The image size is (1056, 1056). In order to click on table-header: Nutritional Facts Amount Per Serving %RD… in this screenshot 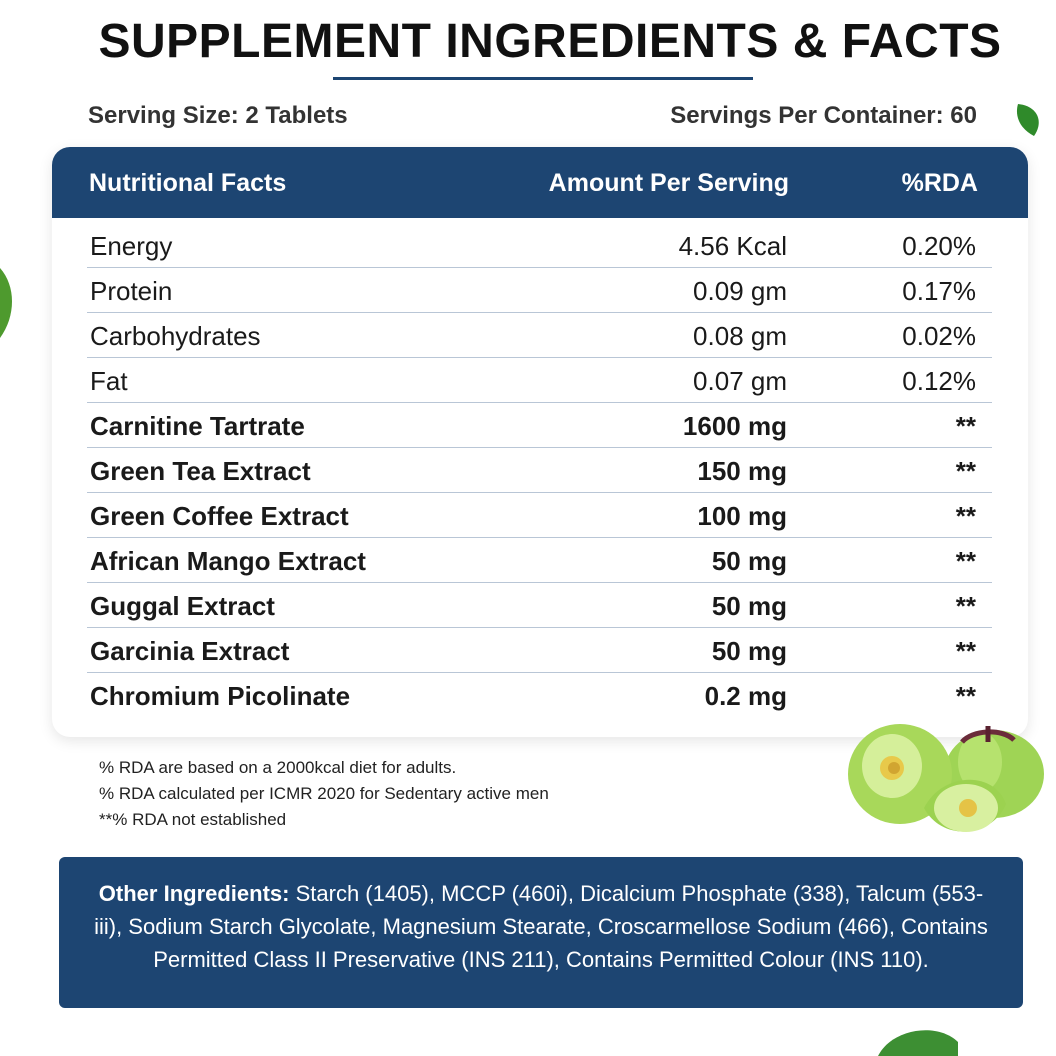, I will do `click(540, 182)`.